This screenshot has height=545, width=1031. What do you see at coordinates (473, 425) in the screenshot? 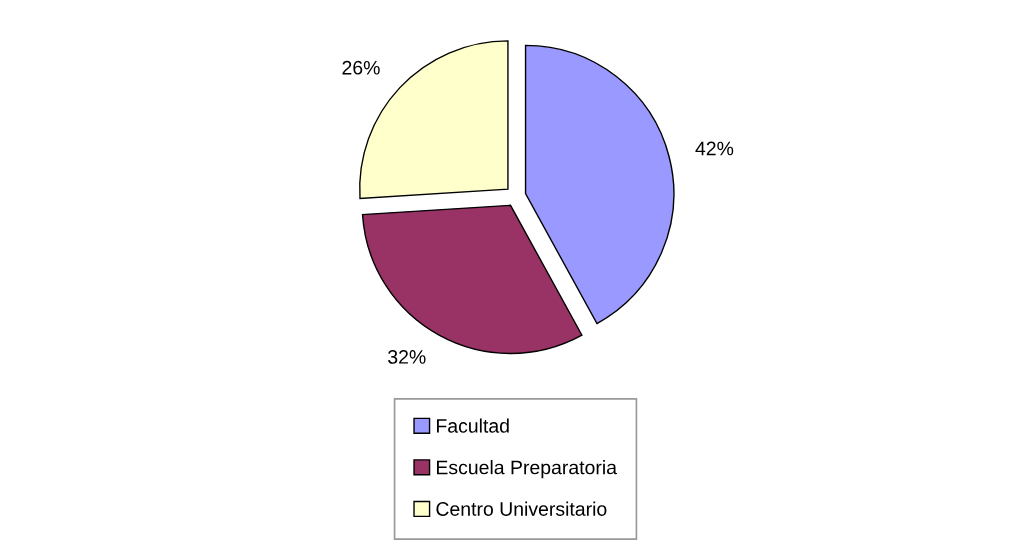
I see `legend-label: Facultad` at bounding box center [473, 425].